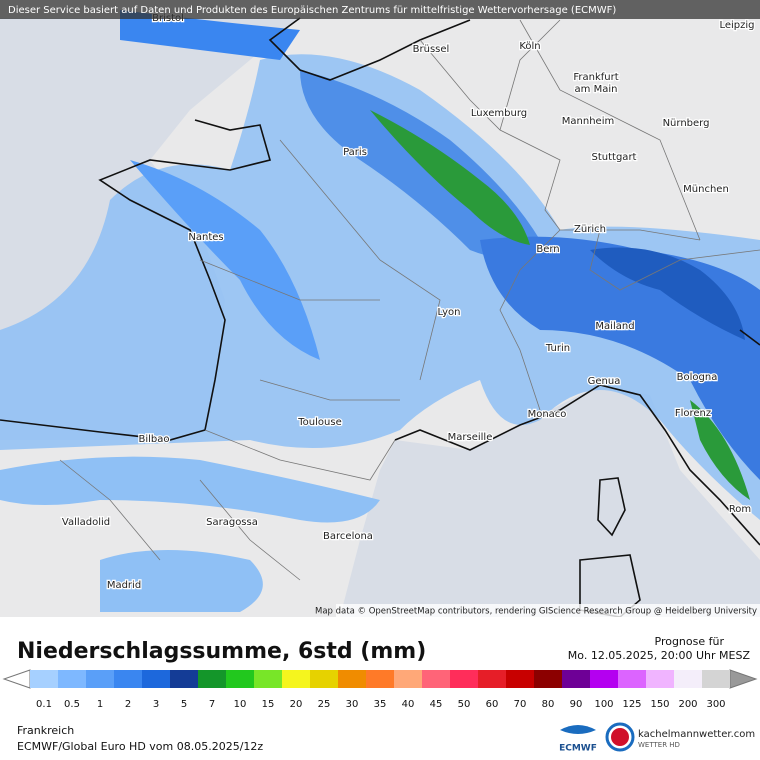  What do you see at coordinates (184, 704) in the screenshot?
I see `legend-label: 5` at bounding box center [184, 704].